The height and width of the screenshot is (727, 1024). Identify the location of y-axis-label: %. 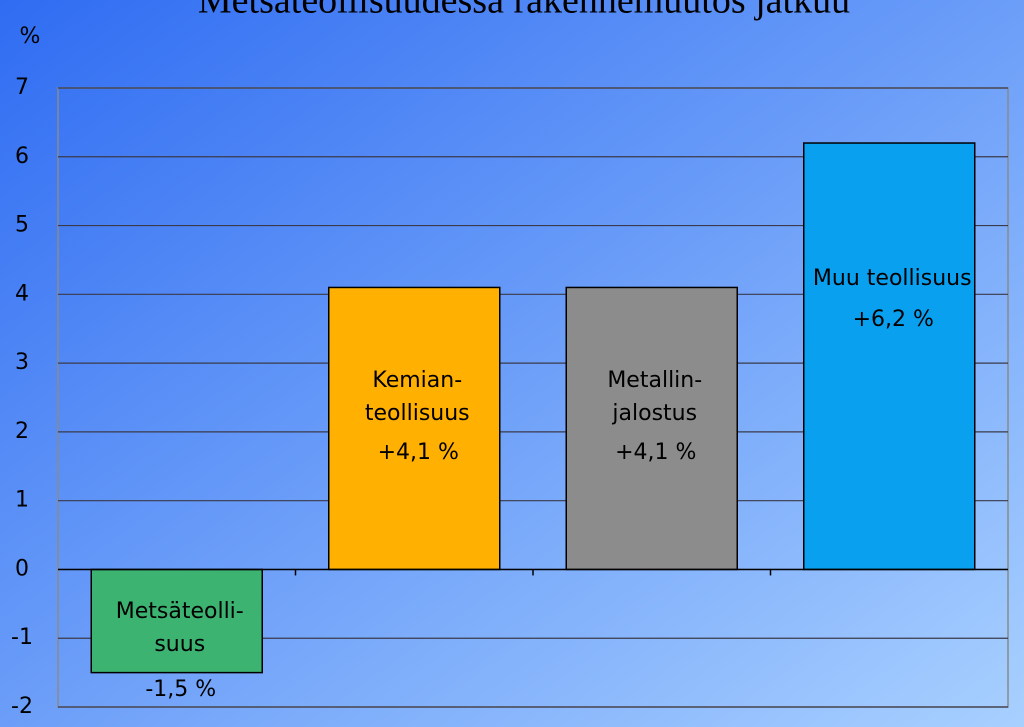
(30, 36).